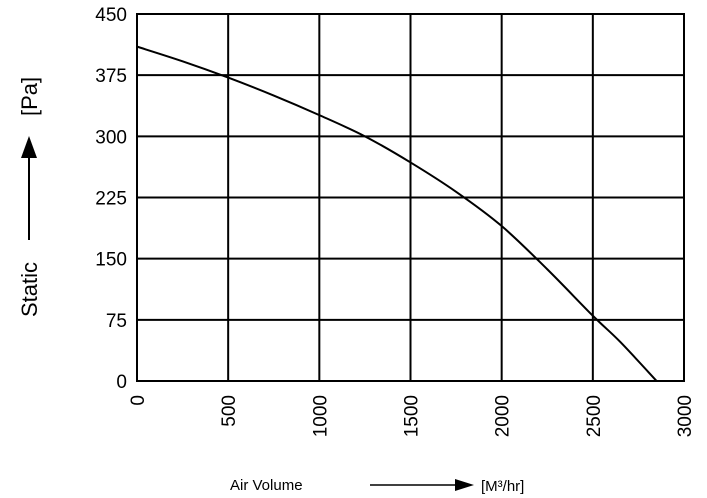 Image resolution: width=707 pixels, height=498 pixels. I want to click on y-tick-label-0: 0, so click(121, 382).